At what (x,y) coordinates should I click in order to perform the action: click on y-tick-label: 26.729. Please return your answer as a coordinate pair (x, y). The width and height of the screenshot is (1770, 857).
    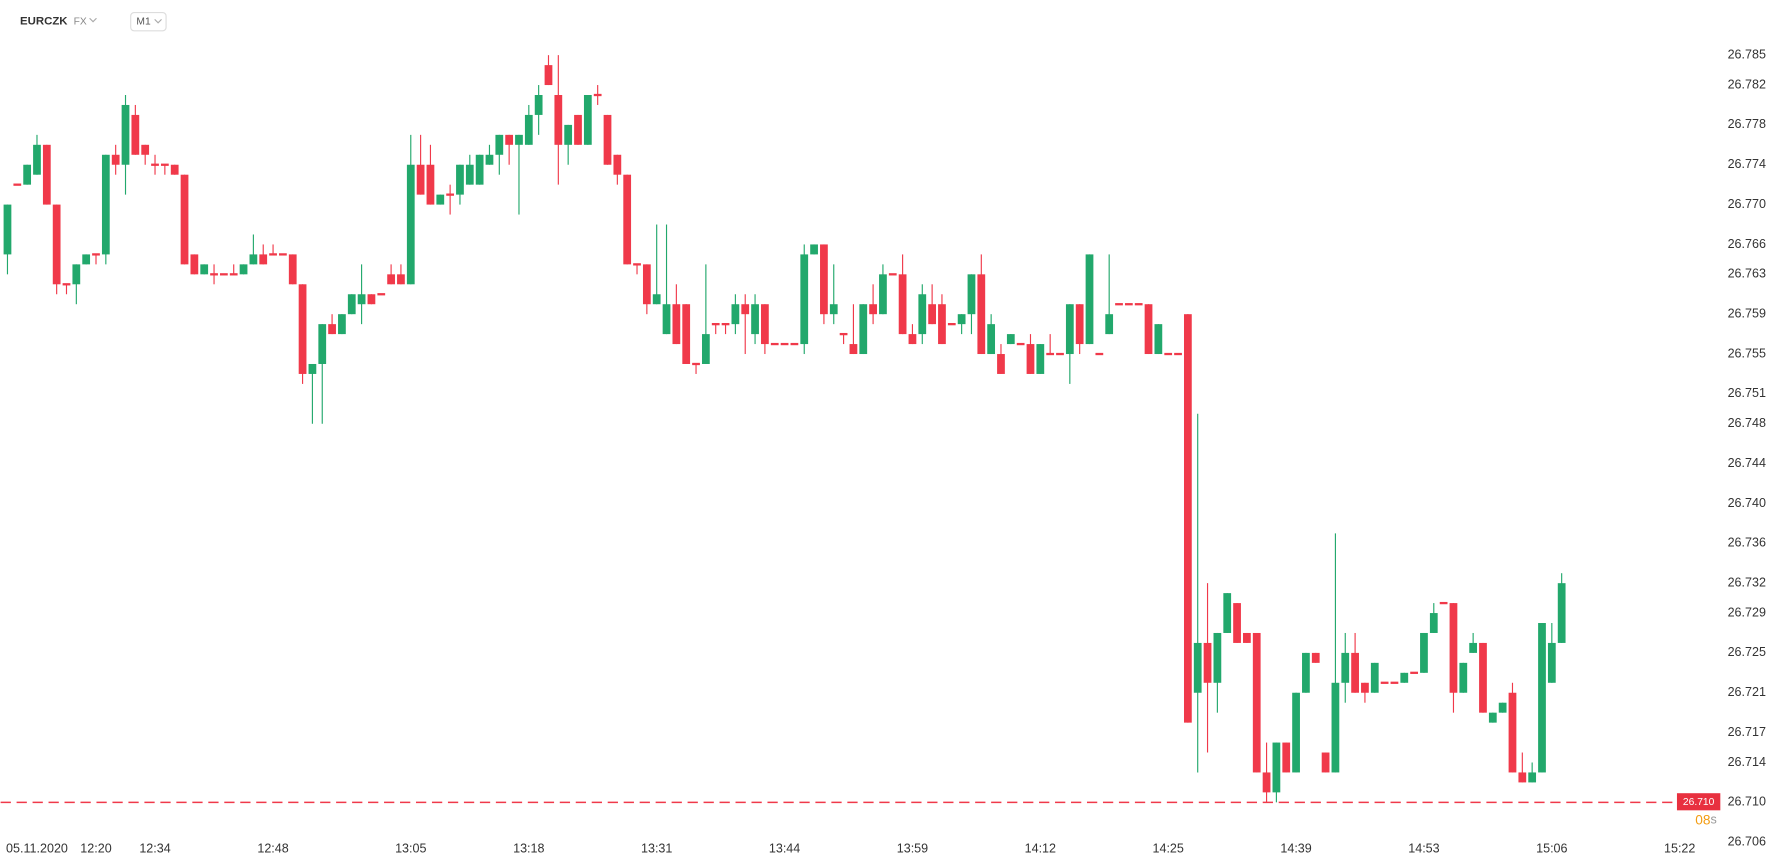
    Looking at the image, I should click on (1747, 612).